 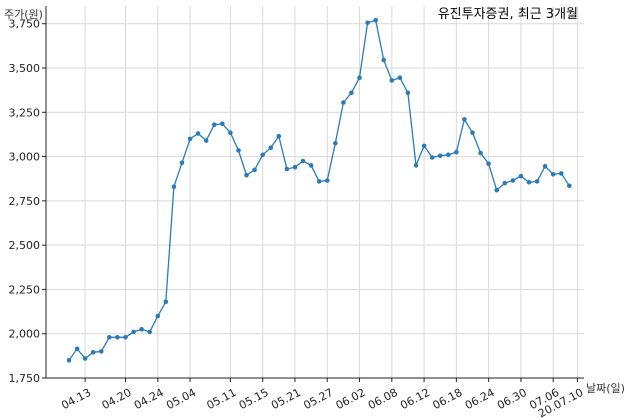 I want to click on y-tick-label: 2,000, so click(x=25, y=334).